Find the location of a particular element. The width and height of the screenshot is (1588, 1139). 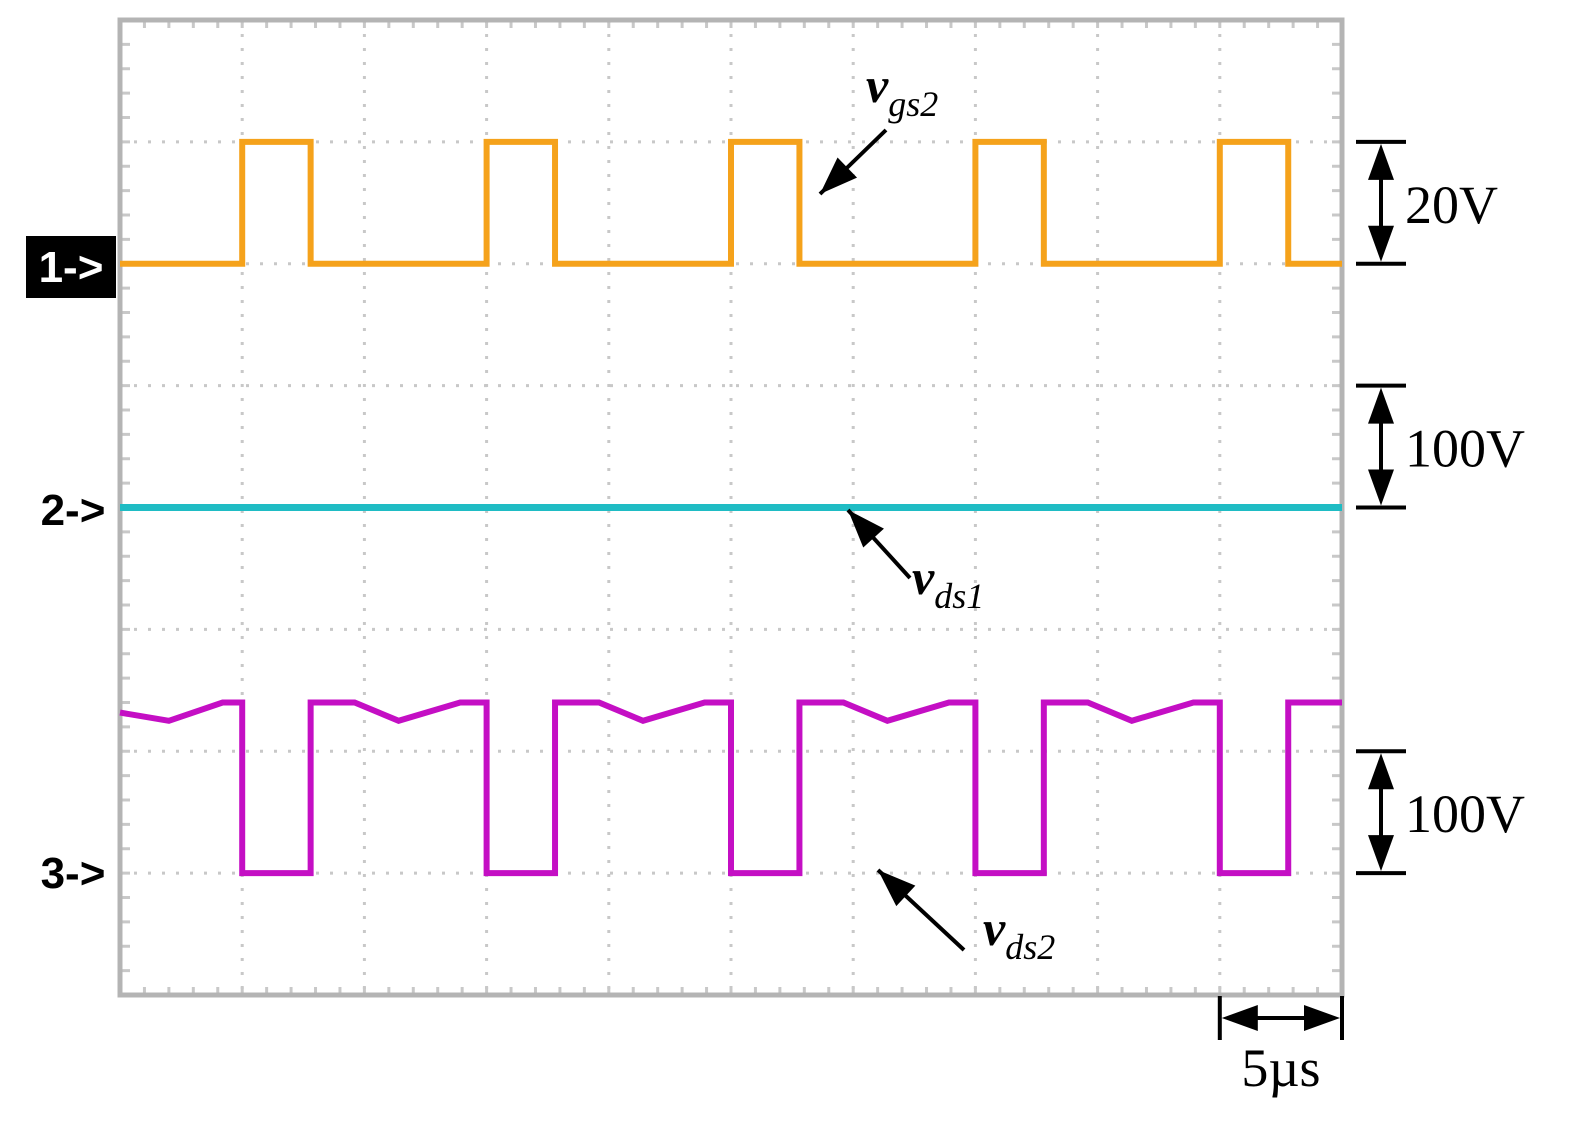

annotations: vgs2 vds1 vds2 is located at coordinates (960, 512).